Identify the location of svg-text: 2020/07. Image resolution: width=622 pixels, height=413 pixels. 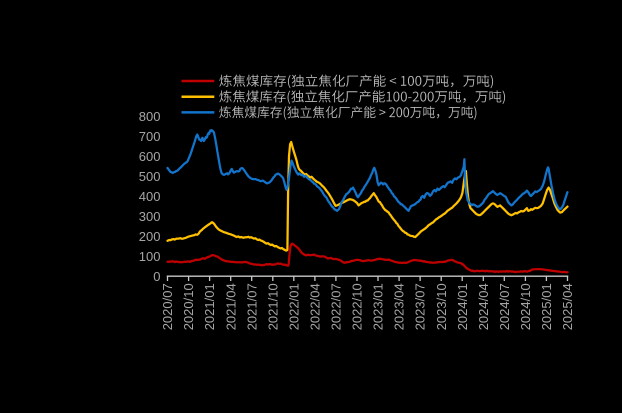
(167, 306).